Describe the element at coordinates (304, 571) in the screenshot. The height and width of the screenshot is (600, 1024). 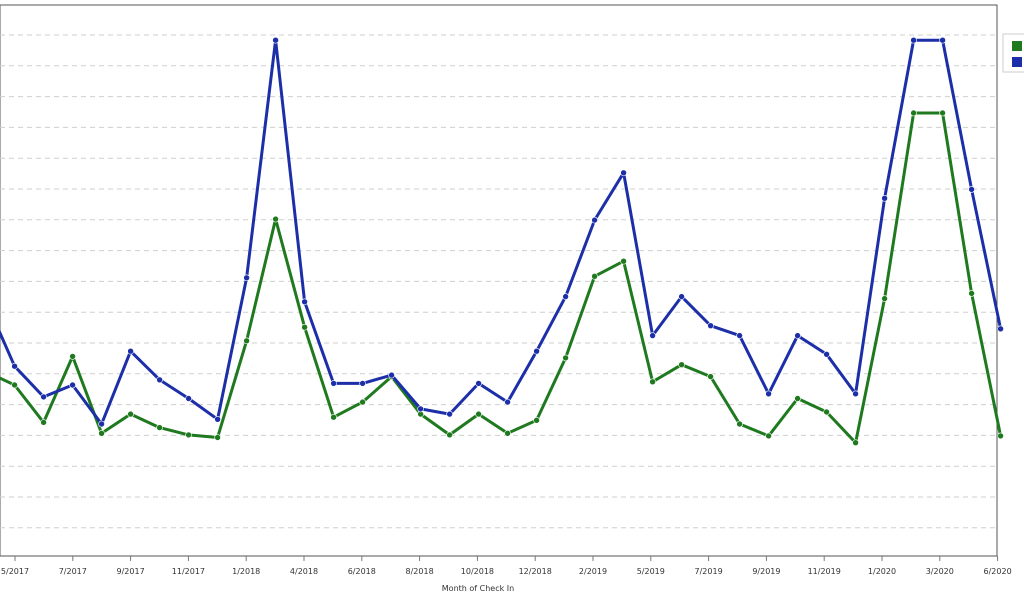
I see `x-tick-label: 4/2018` at that location.